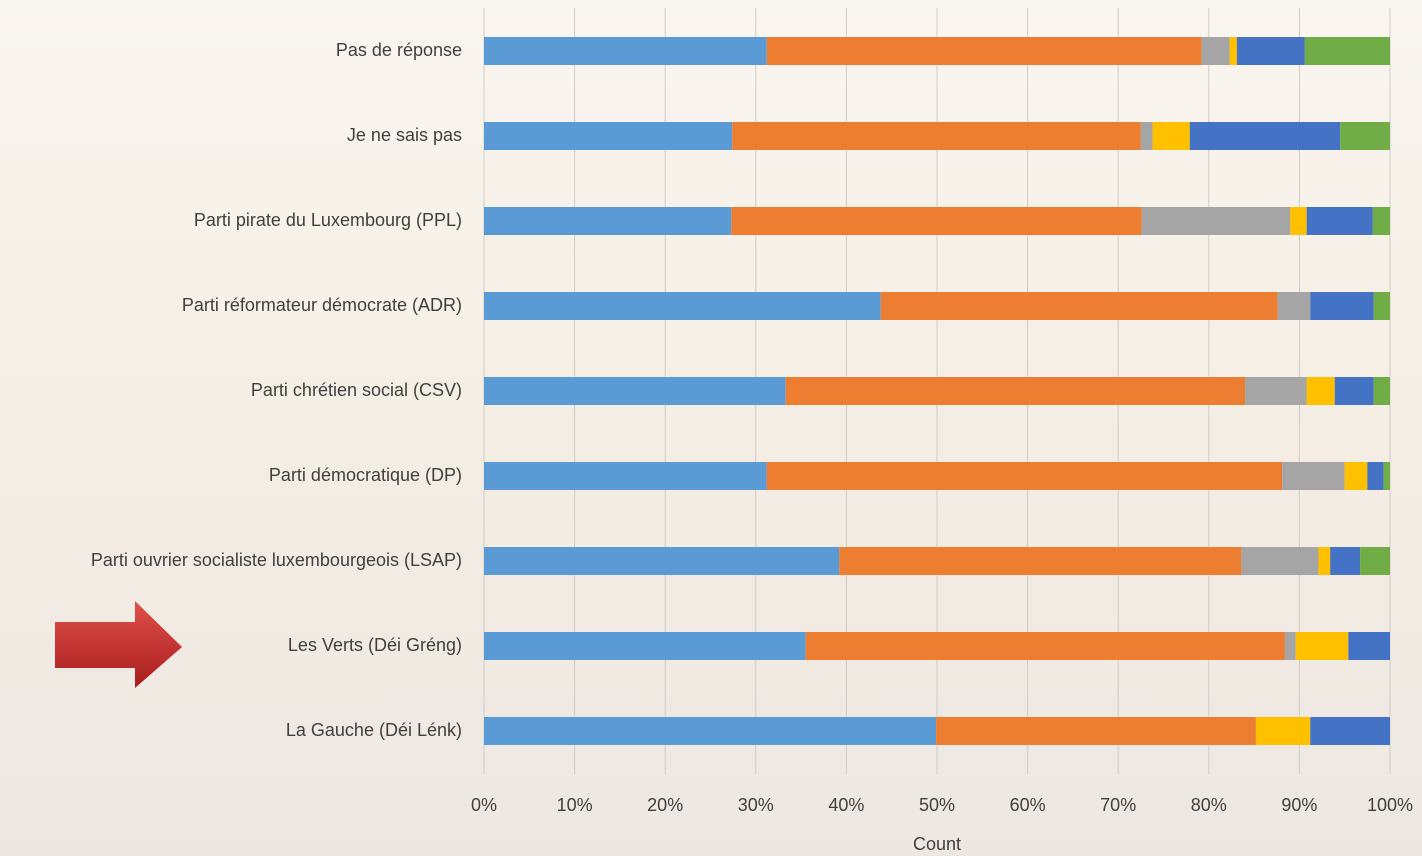 The height and width of the screenshot is (856, 1422). What do you see at coordinates (575, 805) in the screenshot?
I see `x-tick-label: 10%` at bounding box center [575, 805].